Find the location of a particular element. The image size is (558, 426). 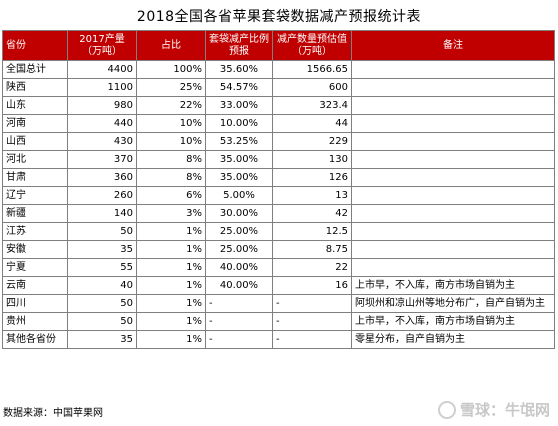

cut-ratio-cell: 10.00% is located at coordinates (239, 123).